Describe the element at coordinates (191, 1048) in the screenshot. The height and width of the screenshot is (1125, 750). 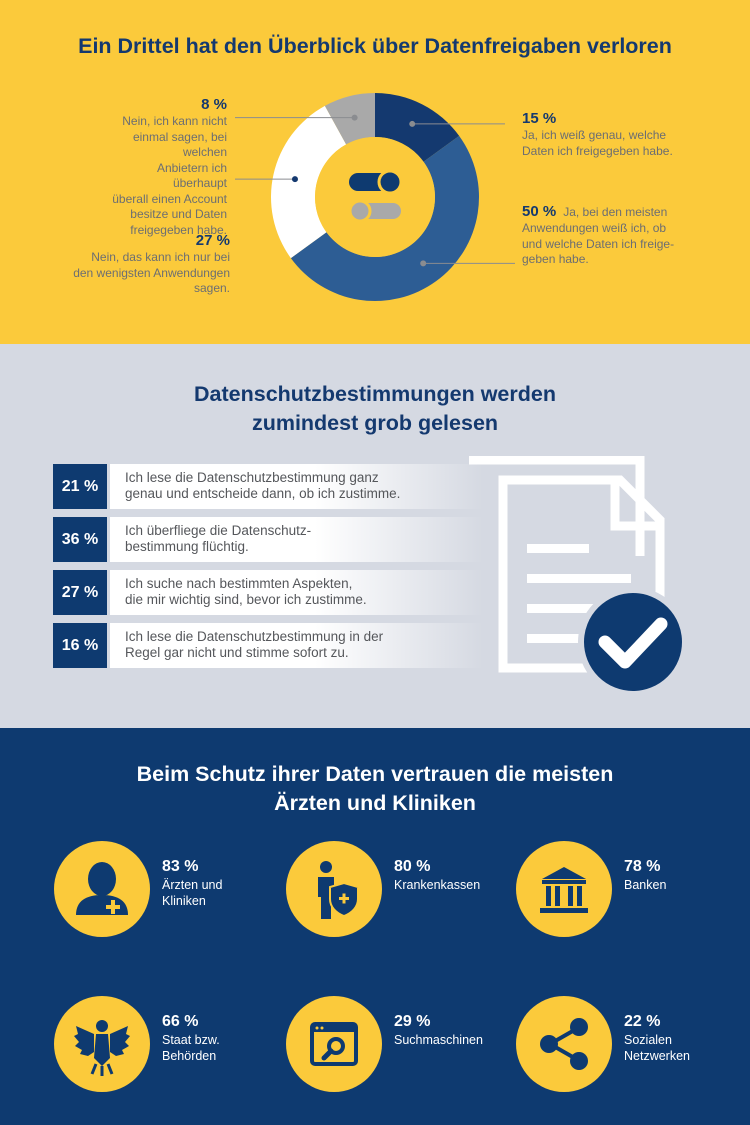
I see `trust-label: Staat bzw. Behörden` at that location.